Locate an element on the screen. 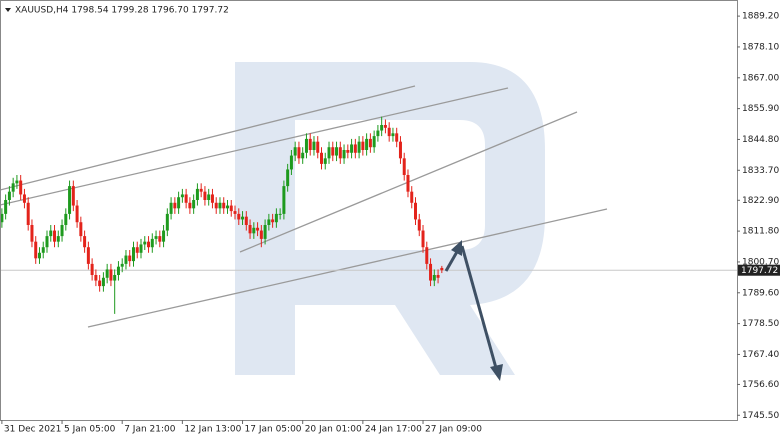 This screenshot has height=438, width=782. y-tick-label: 1778.50 is located at coordinates (760, 324).